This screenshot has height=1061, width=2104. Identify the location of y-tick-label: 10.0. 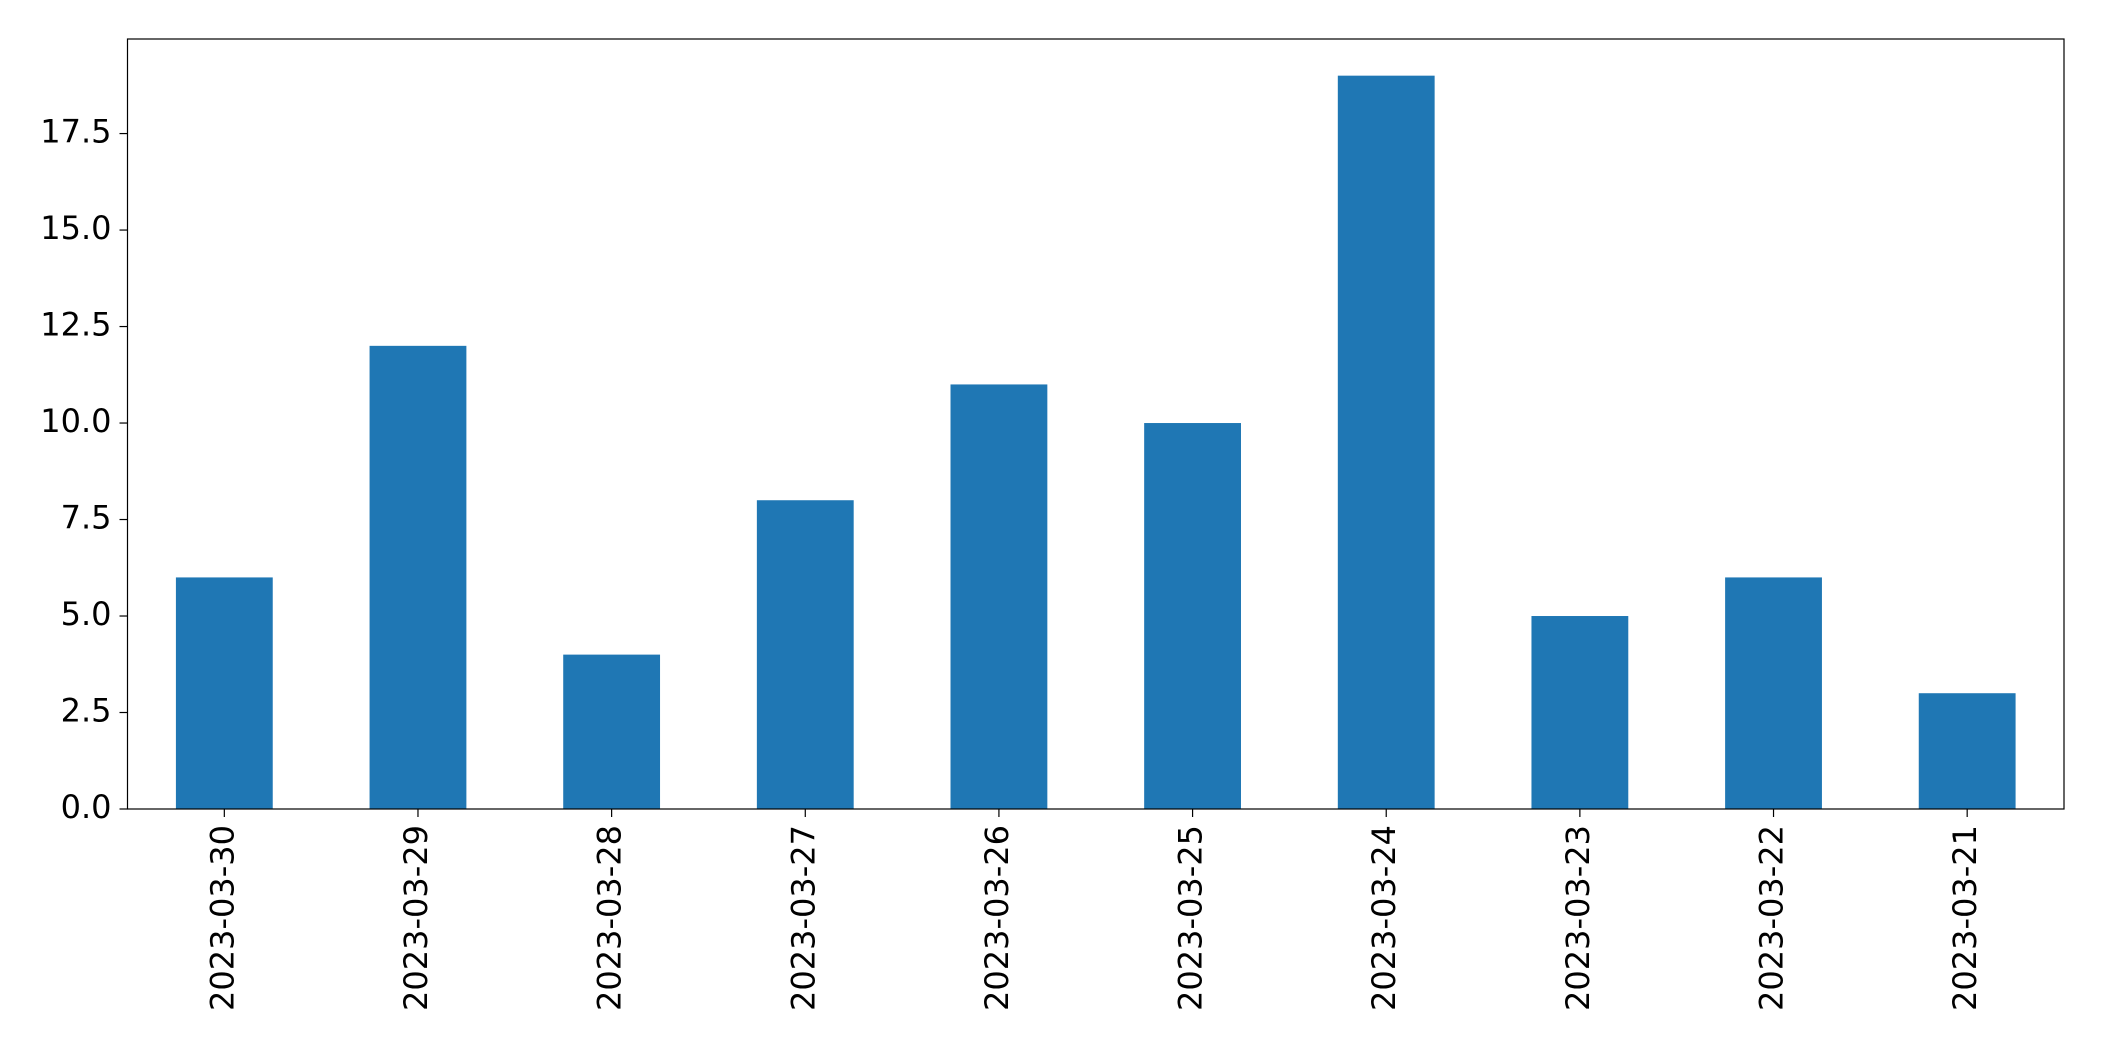
(75, 421).